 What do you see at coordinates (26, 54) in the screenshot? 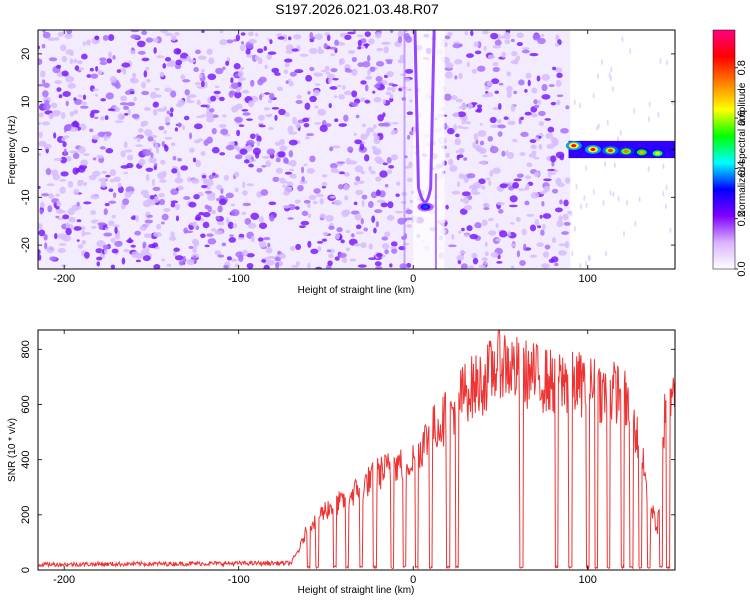
I see `spectrogram-y-tick-label: 20` at bounding box center [26, 54].